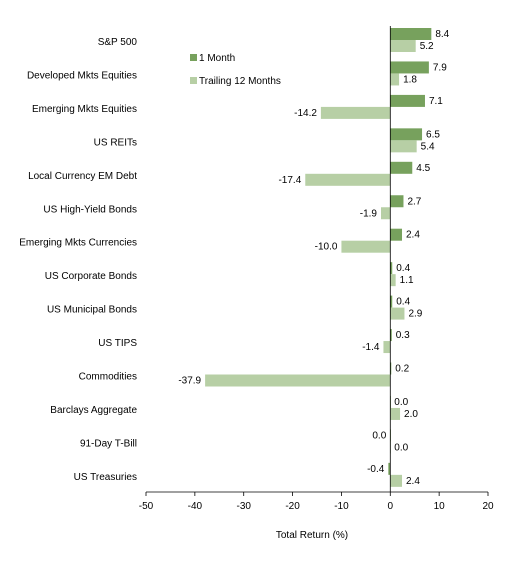  Describe the element at coordinates (82, 176) in the screenshot. I see `category-label: Local Currency EM Debt` at that location.